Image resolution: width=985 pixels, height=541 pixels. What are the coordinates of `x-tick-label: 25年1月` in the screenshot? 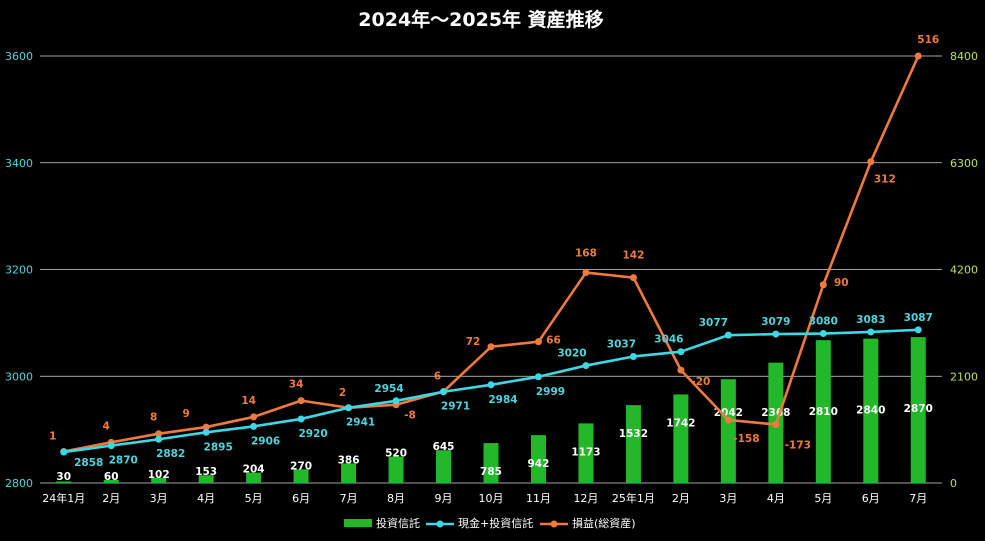 It's located at (633, 498).